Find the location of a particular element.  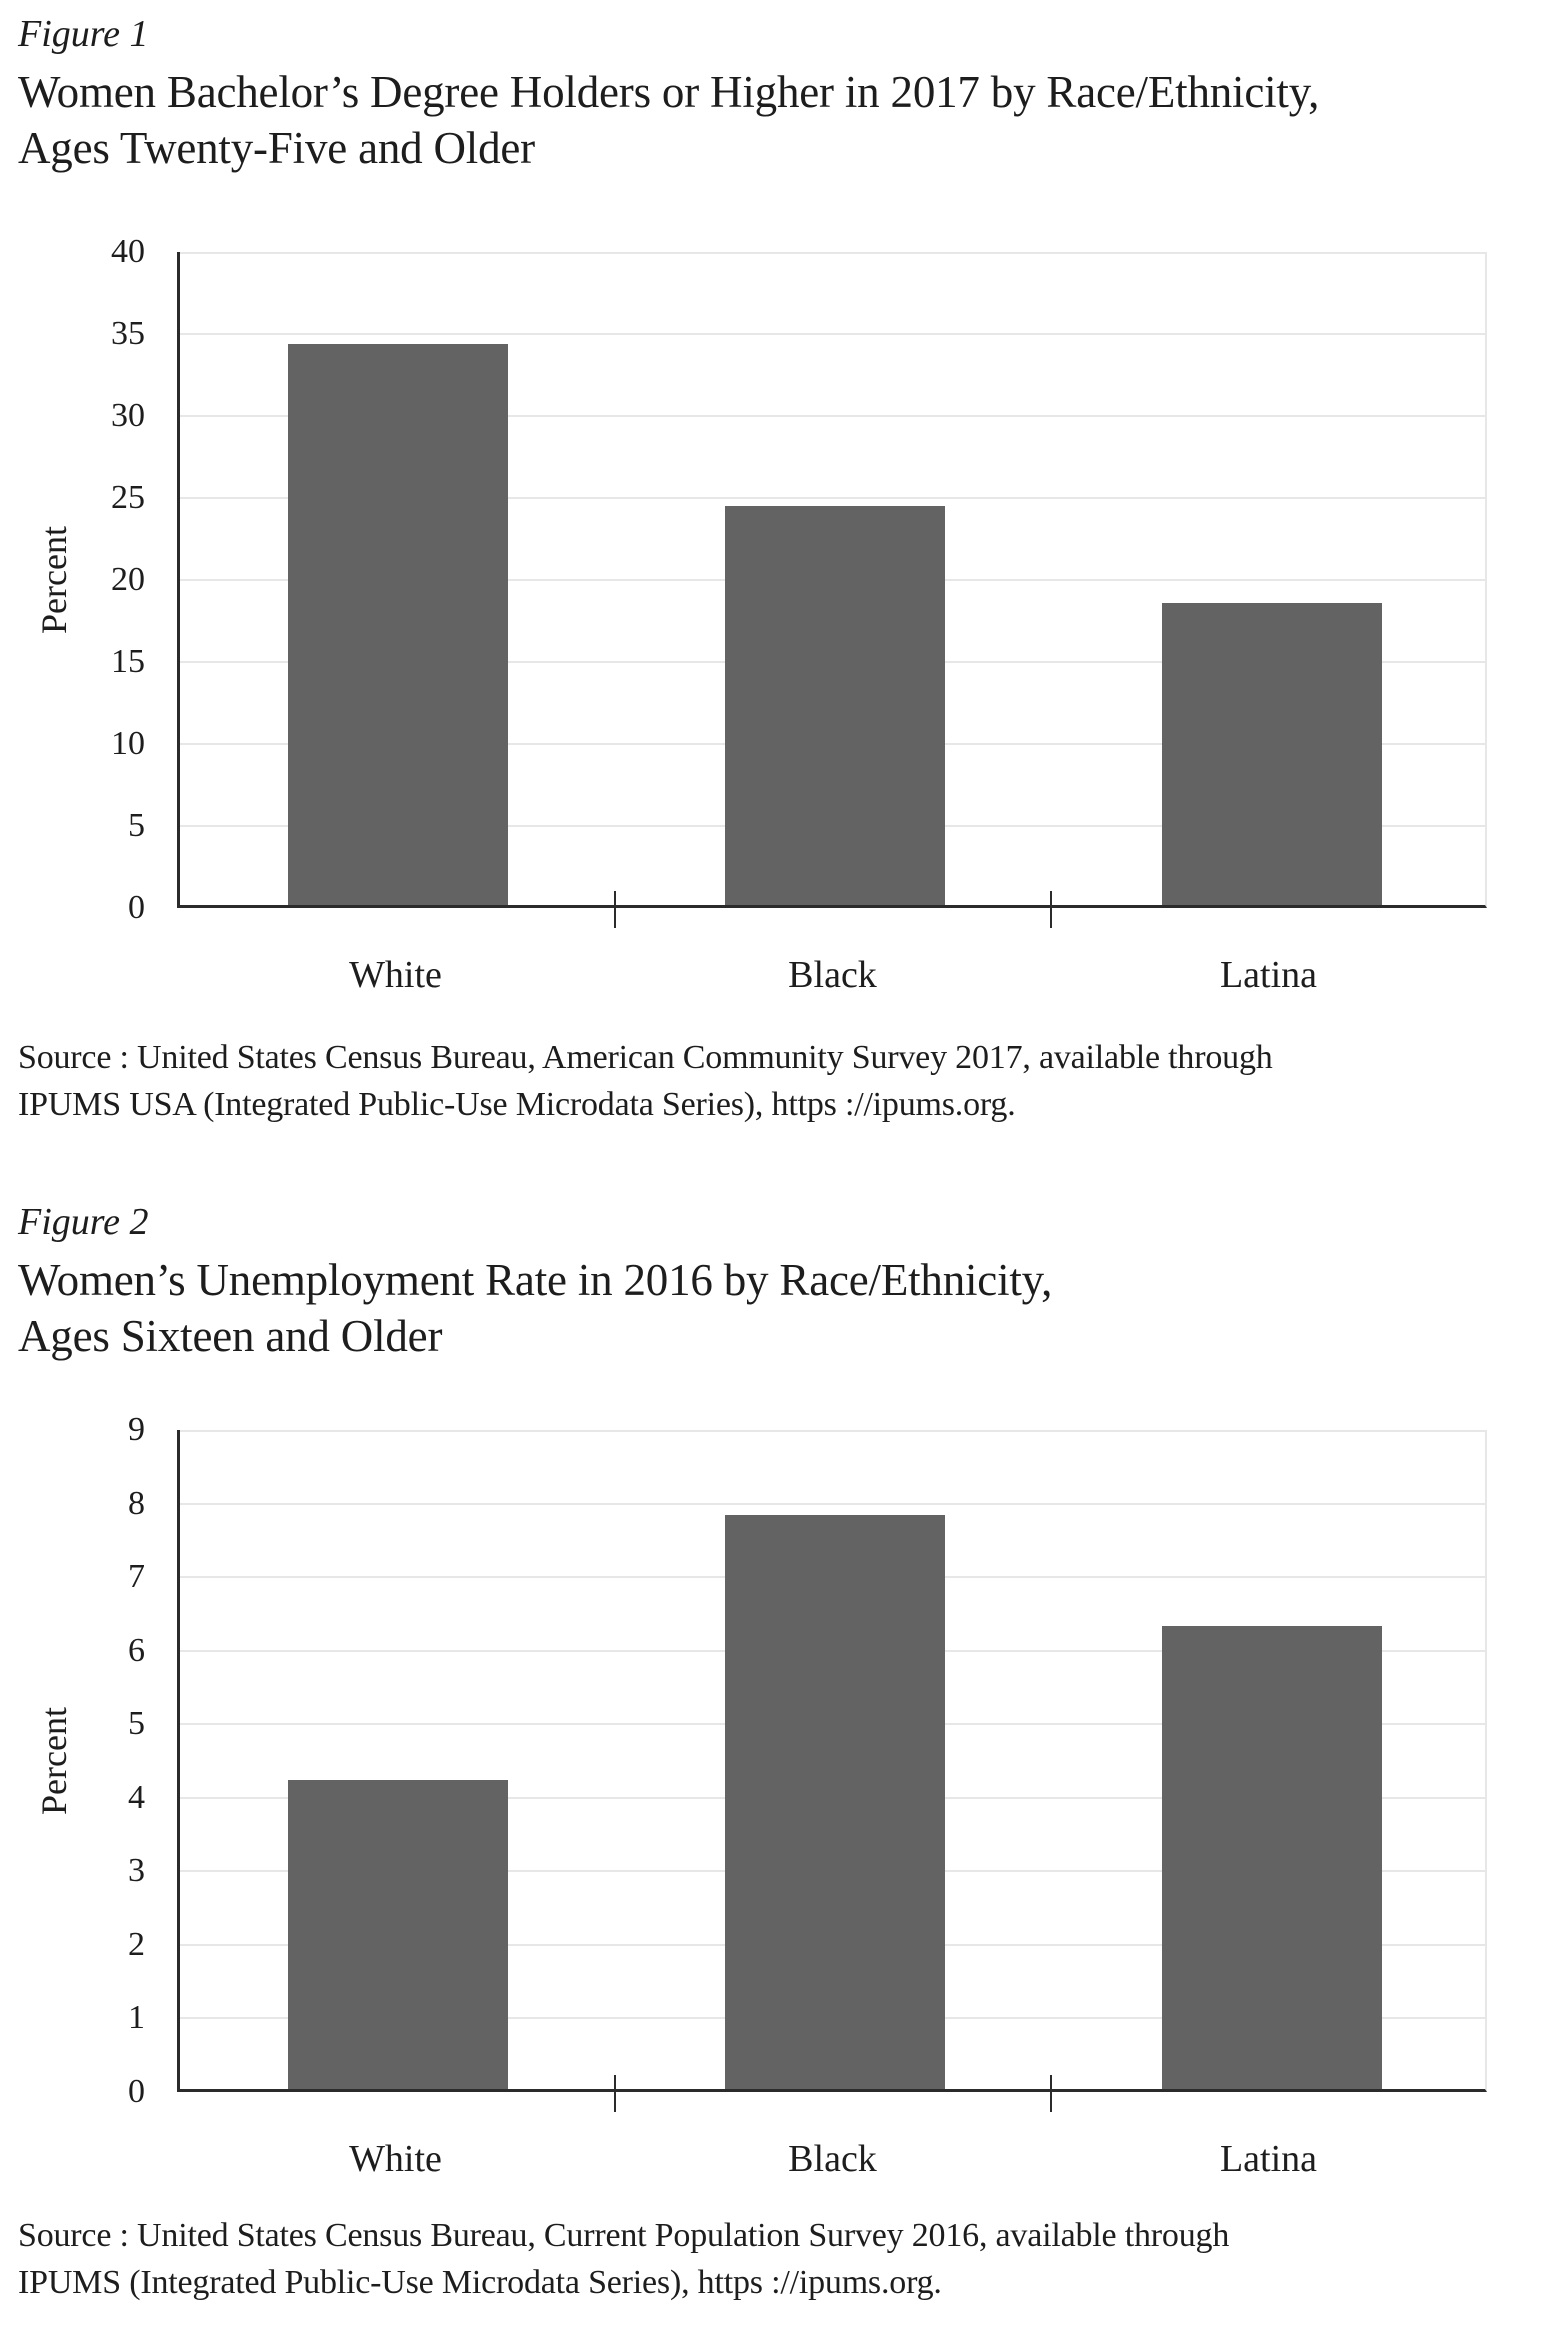

gridline-y9 is located at coordinates (832, 1431).